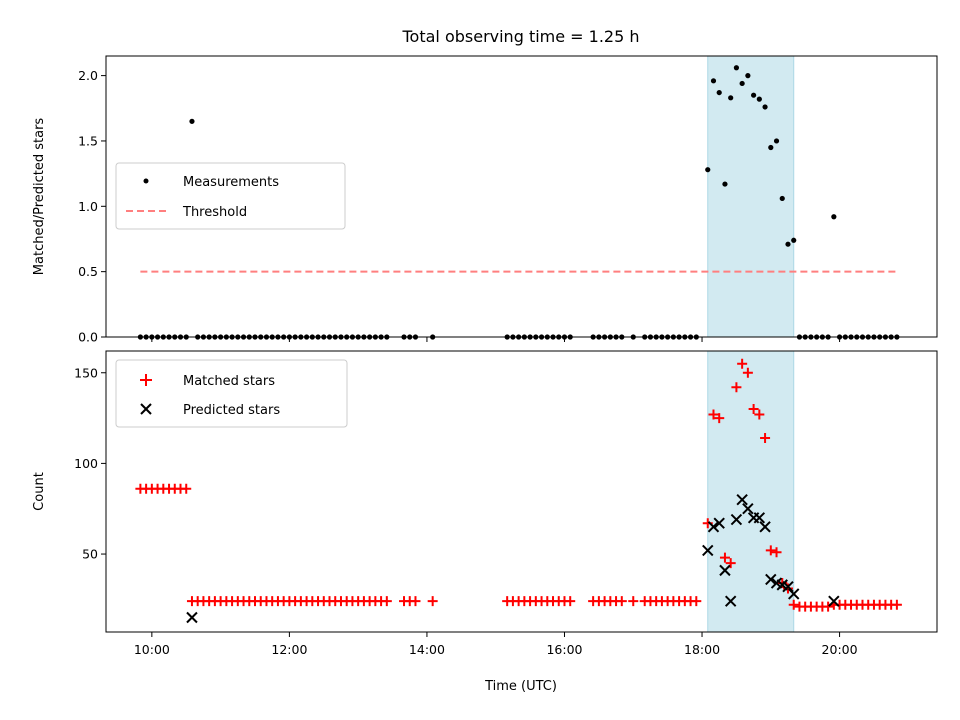 The width and height of the screenshot is (960, 720). I want to click on legend-marker-predicted, so click(146, 409).